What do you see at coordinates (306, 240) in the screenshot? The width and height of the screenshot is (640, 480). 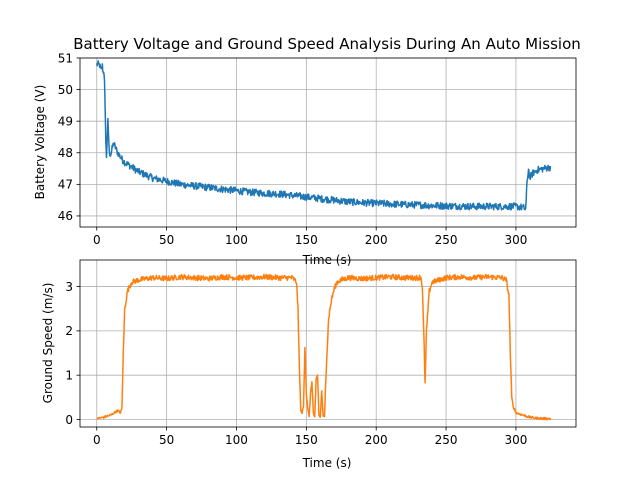 I see `voltage-x-tick-label: 150` at bounding box center [306, 240].